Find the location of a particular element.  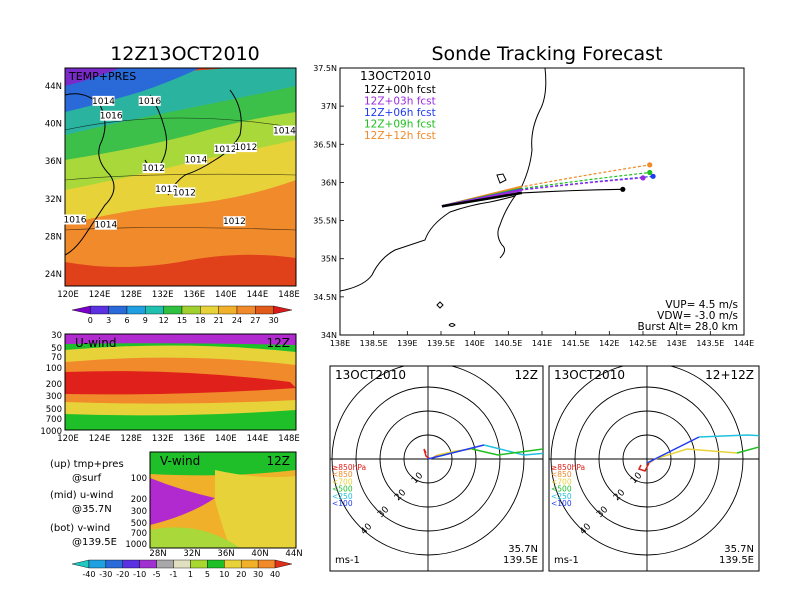

u-y-tick-label: 50 is located at coordinates (56, 349).